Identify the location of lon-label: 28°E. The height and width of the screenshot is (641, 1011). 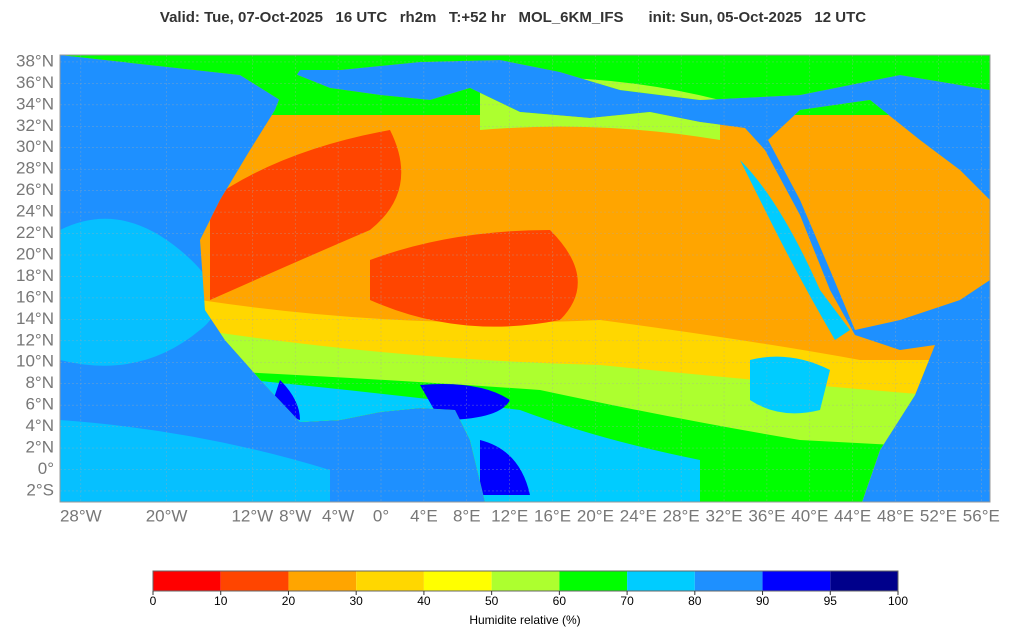
(681, 515).